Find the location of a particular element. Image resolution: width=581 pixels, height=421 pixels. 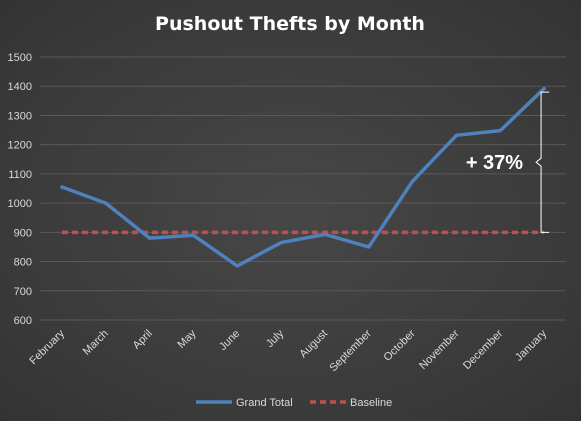

y-axis-ticks: 600 700 800 900 1000 1100 1200 1300 1400 1500 is located at coordinates (20, 189).